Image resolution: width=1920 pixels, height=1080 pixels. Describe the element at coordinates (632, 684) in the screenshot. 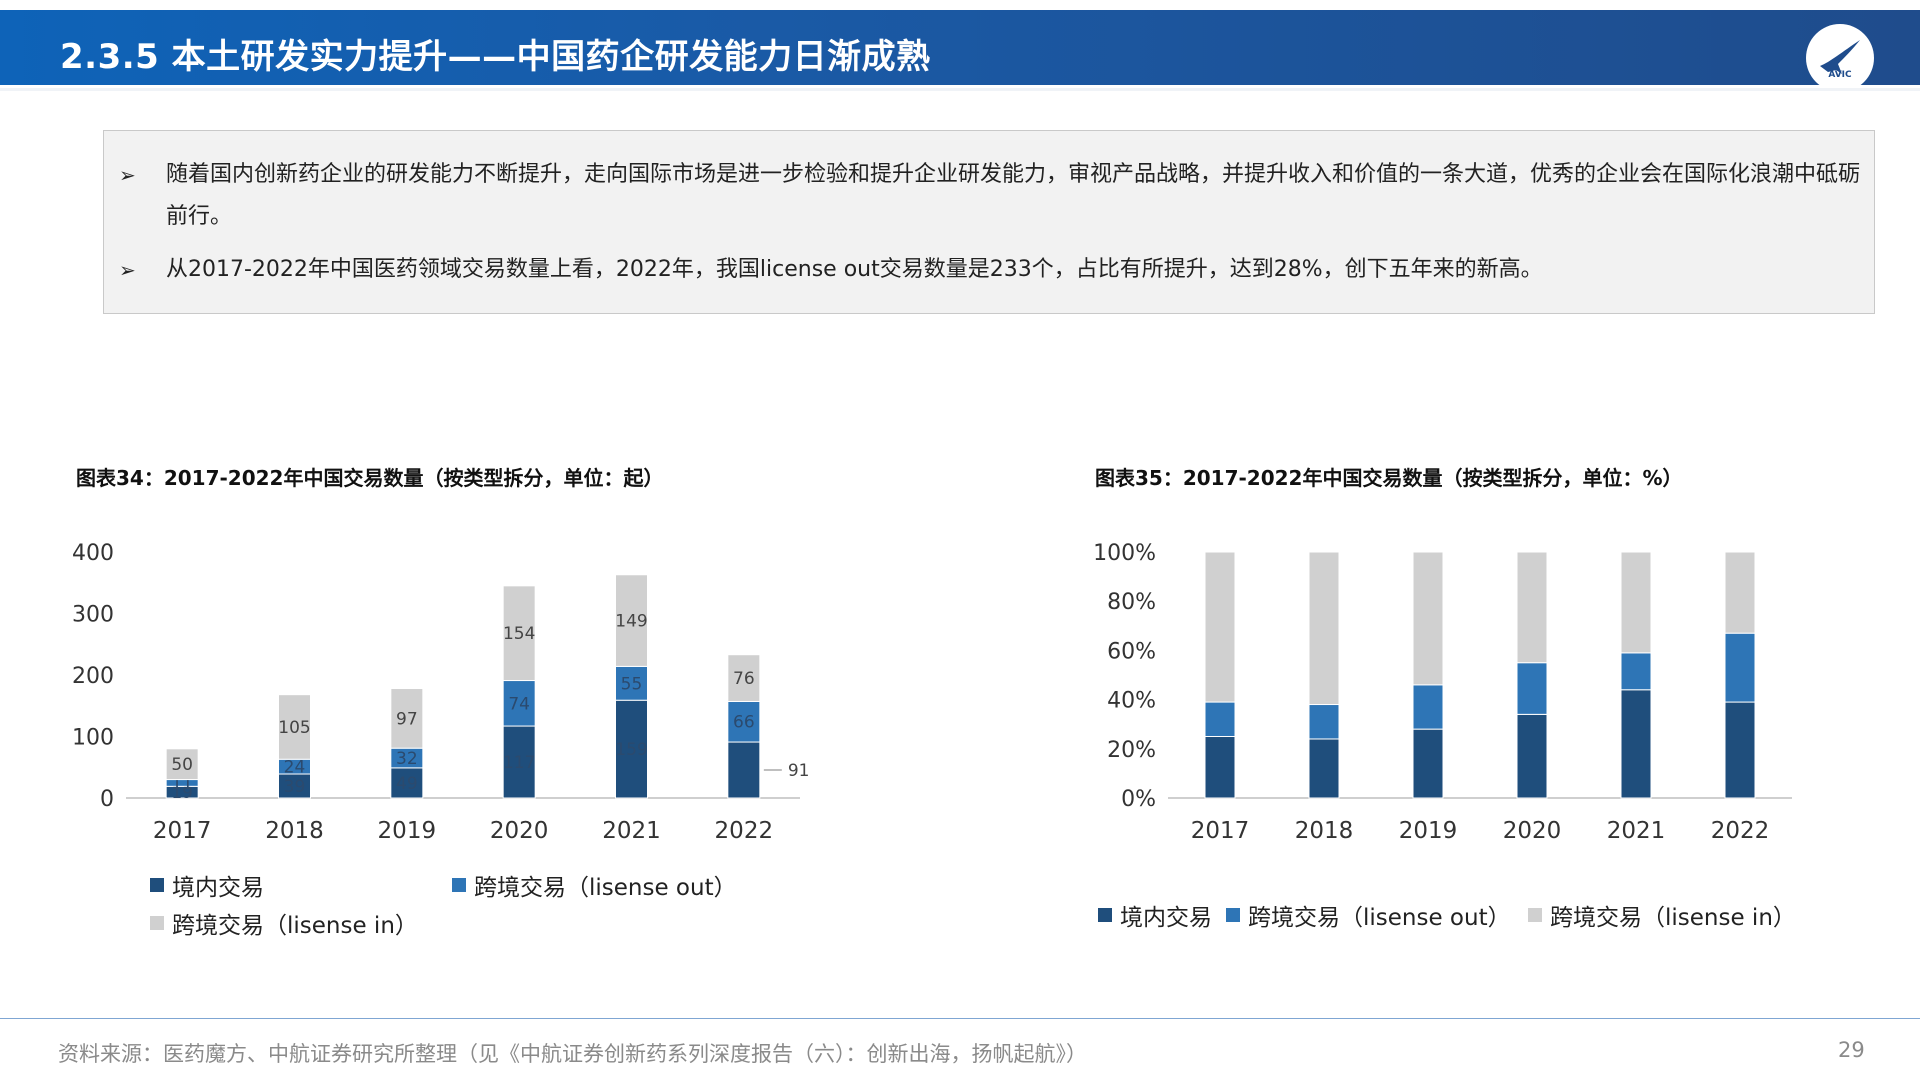

I see `data-label: 55` at that location.